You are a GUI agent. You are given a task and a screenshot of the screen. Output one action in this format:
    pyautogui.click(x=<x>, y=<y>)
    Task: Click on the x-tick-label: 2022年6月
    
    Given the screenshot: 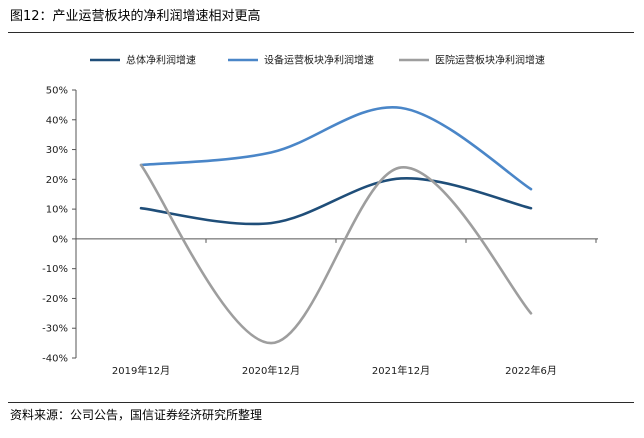 What is the action you would take?
    pyautogui.click(x=531, y=370)
    